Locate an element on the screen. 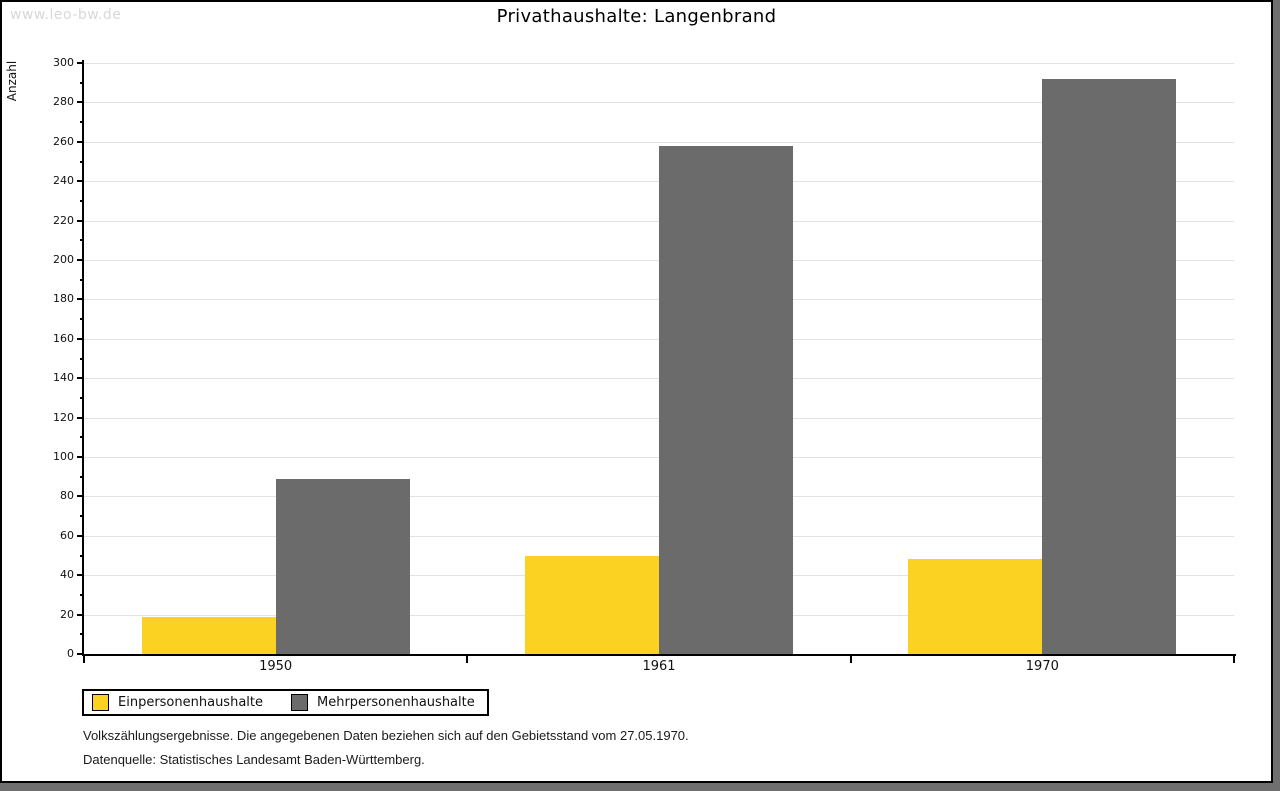 The width and height of the screenshot is (1280, 791). y-axis-tick-label: 240 is located at coordinates (63, 181).